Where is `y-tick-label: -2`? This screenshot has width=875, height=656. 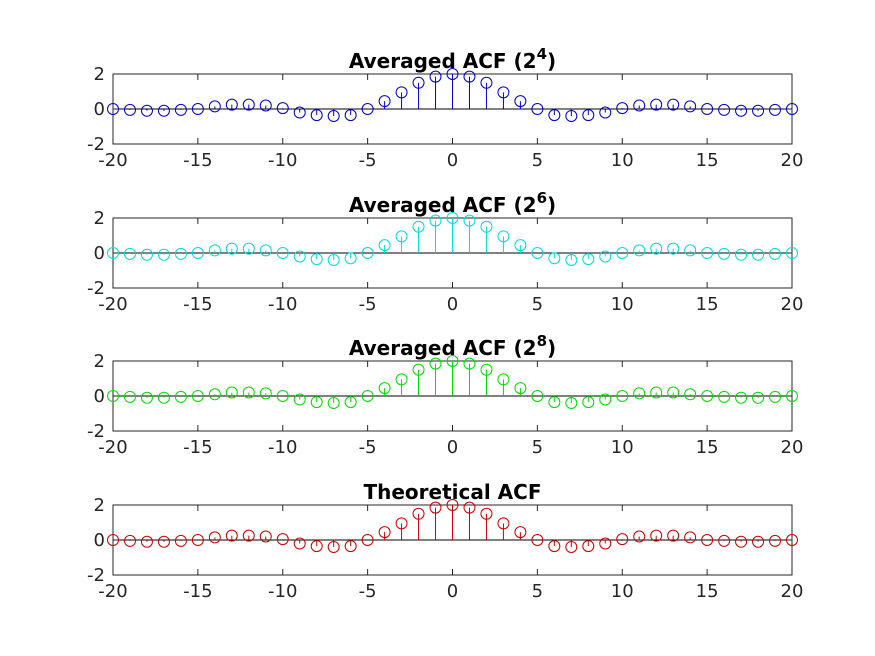 y-tick-label: -2 is located at coordinates (96, 144).